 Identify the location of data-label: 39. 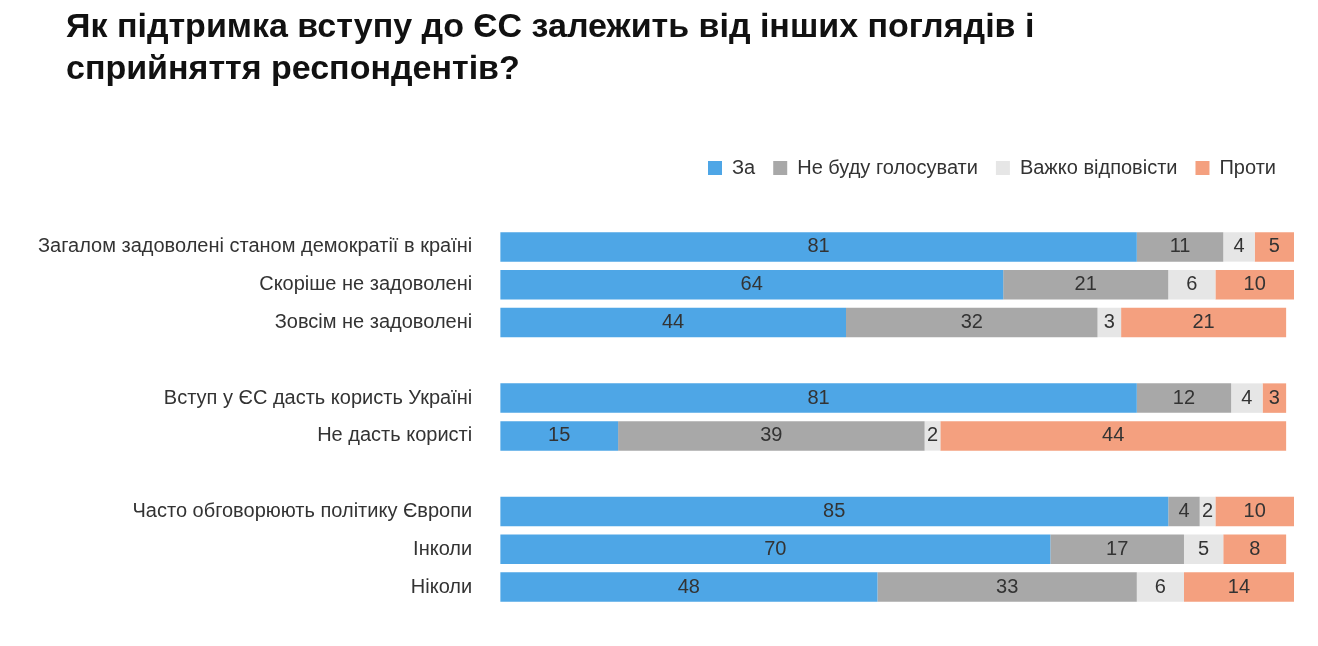
(771, 434).